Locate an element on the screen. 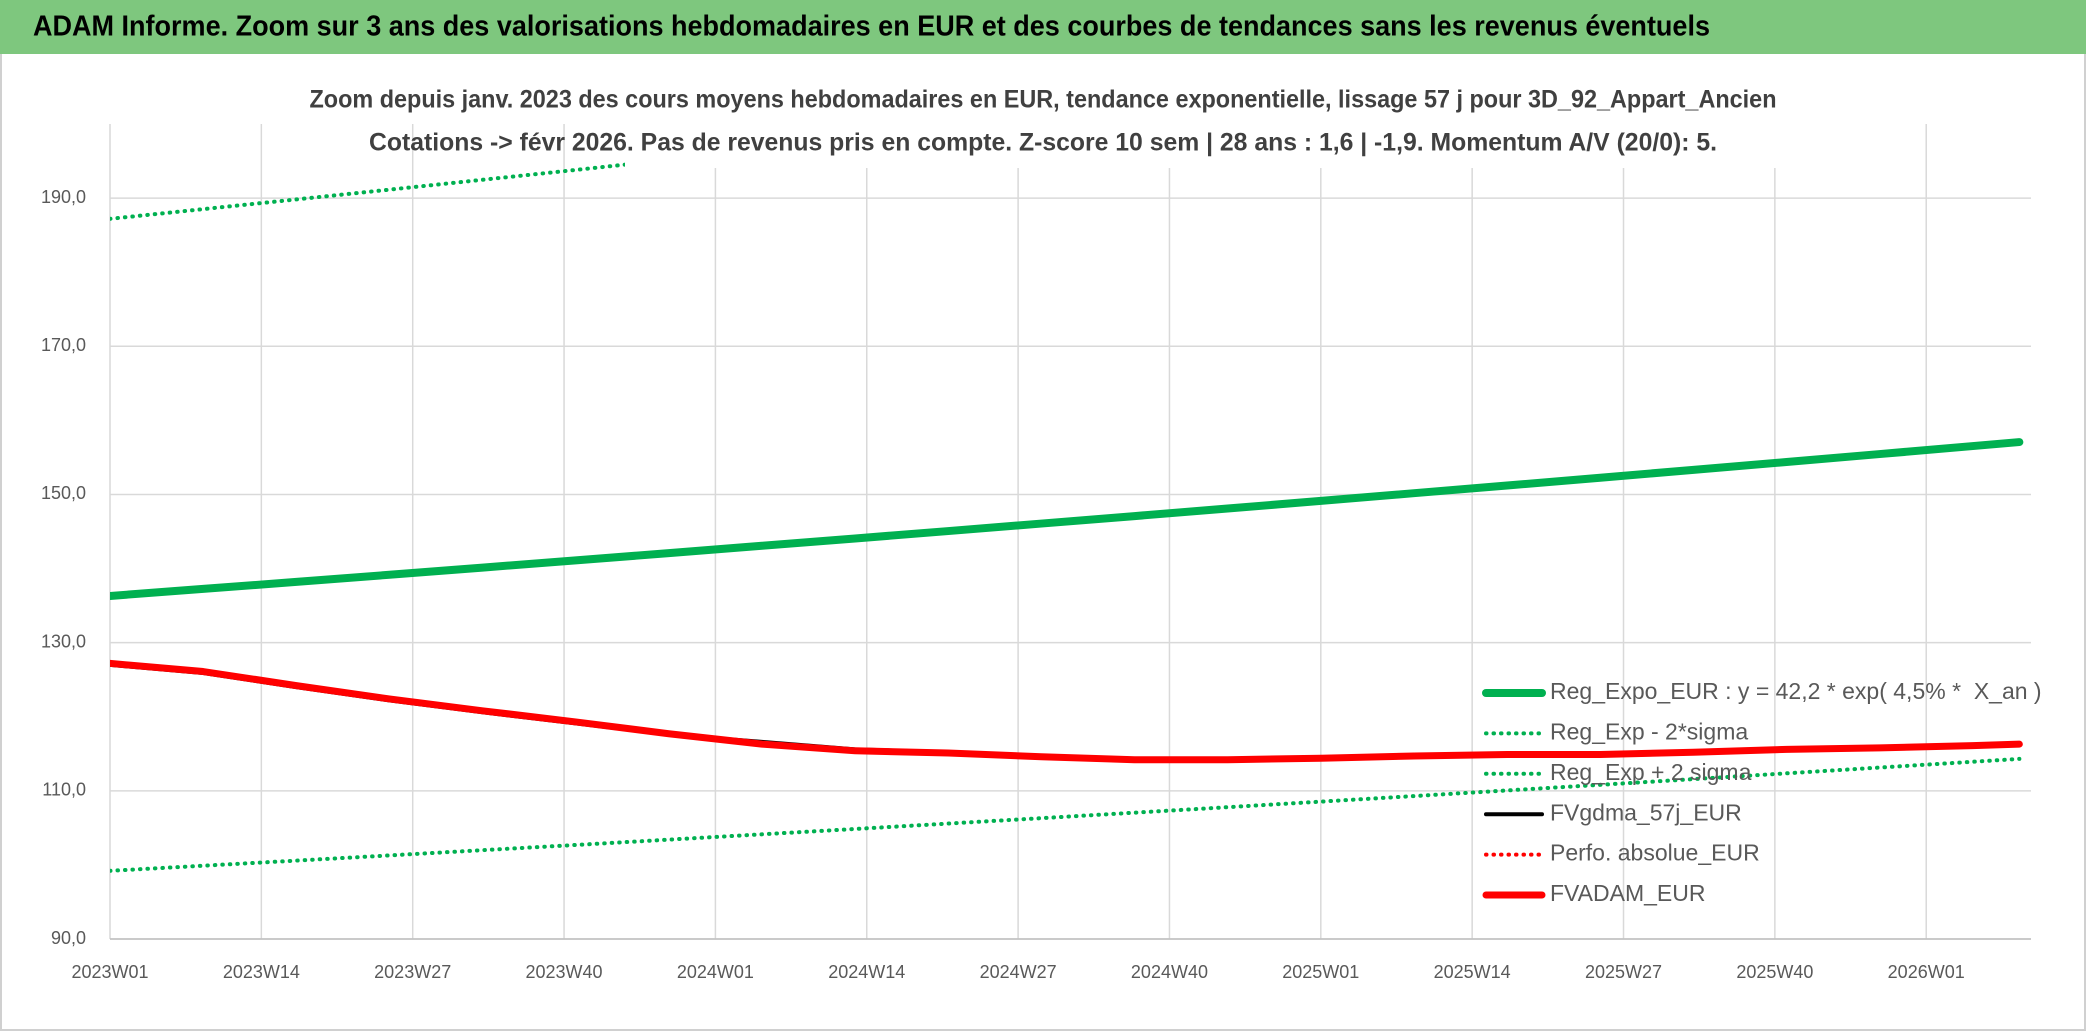 Image resolution: width=2086 pixels, height=1031 pixels. legend-label: FVADAM_EUR is located at coordinates (1628, 893).